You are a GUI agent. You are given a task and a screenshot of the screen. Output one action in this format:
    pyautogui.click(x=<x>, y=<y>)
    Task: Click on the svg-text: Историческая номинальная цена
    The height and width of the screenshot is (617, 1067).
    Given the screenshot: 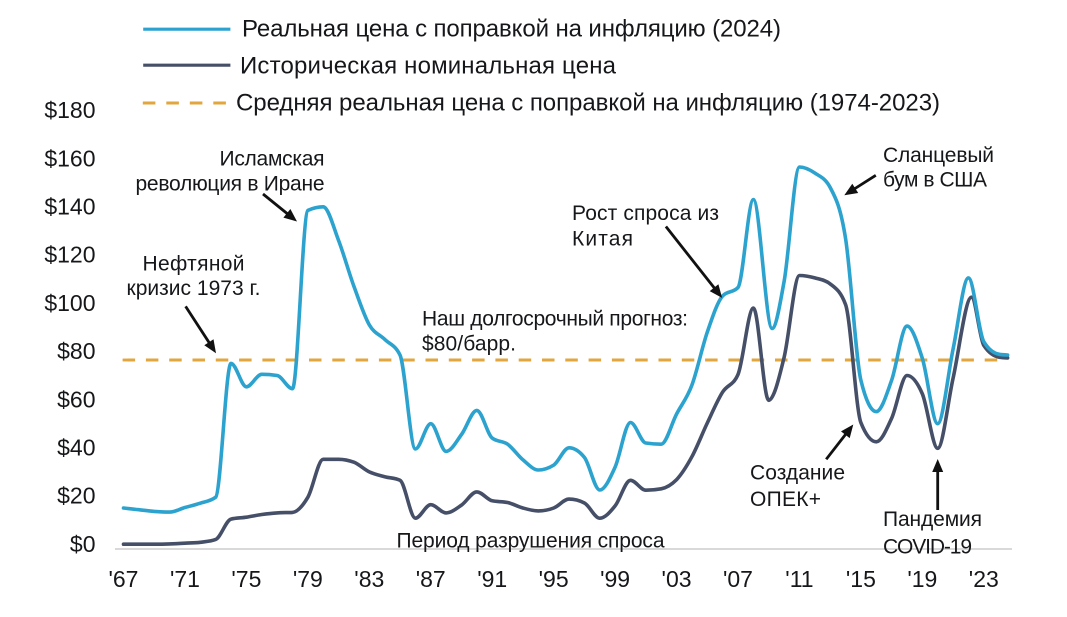 What is the action you would take?
    pyautogui.click(x=428, y=66)
    